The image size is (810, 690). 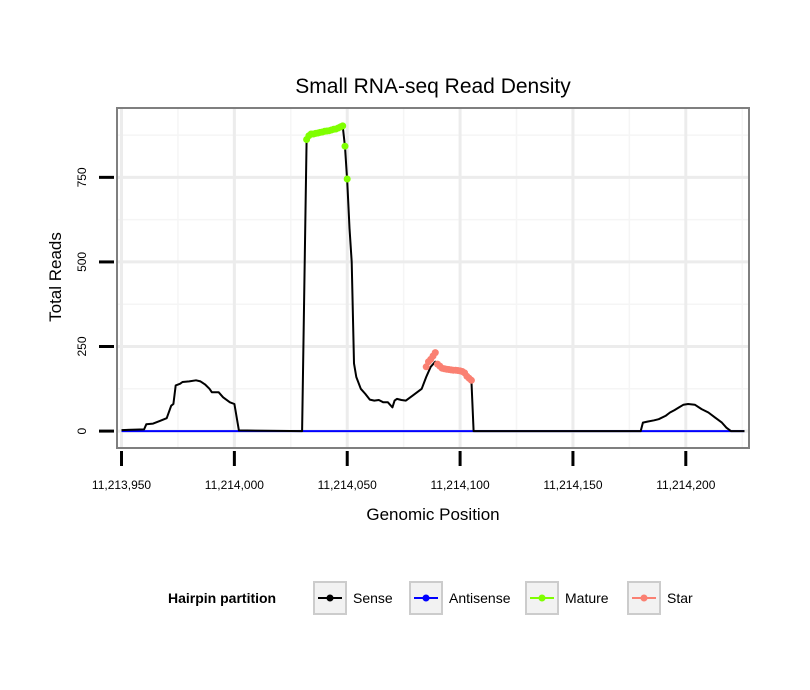 I want to click on x-tick-label: 11,214,000, so click(x=234, y=485).